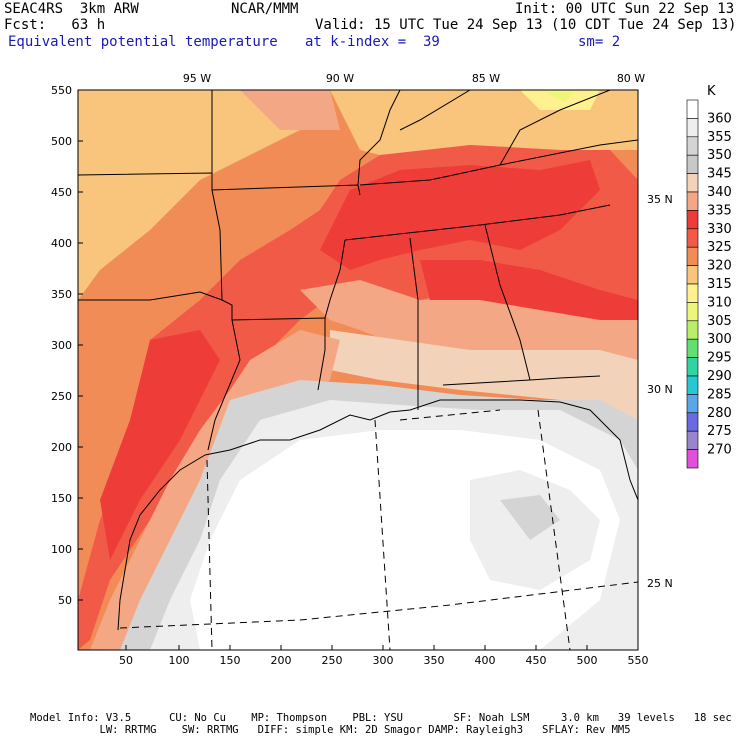 This screenshot has height=740, width=740. I want to click on colorbar-label: 360, so click(719, 118).